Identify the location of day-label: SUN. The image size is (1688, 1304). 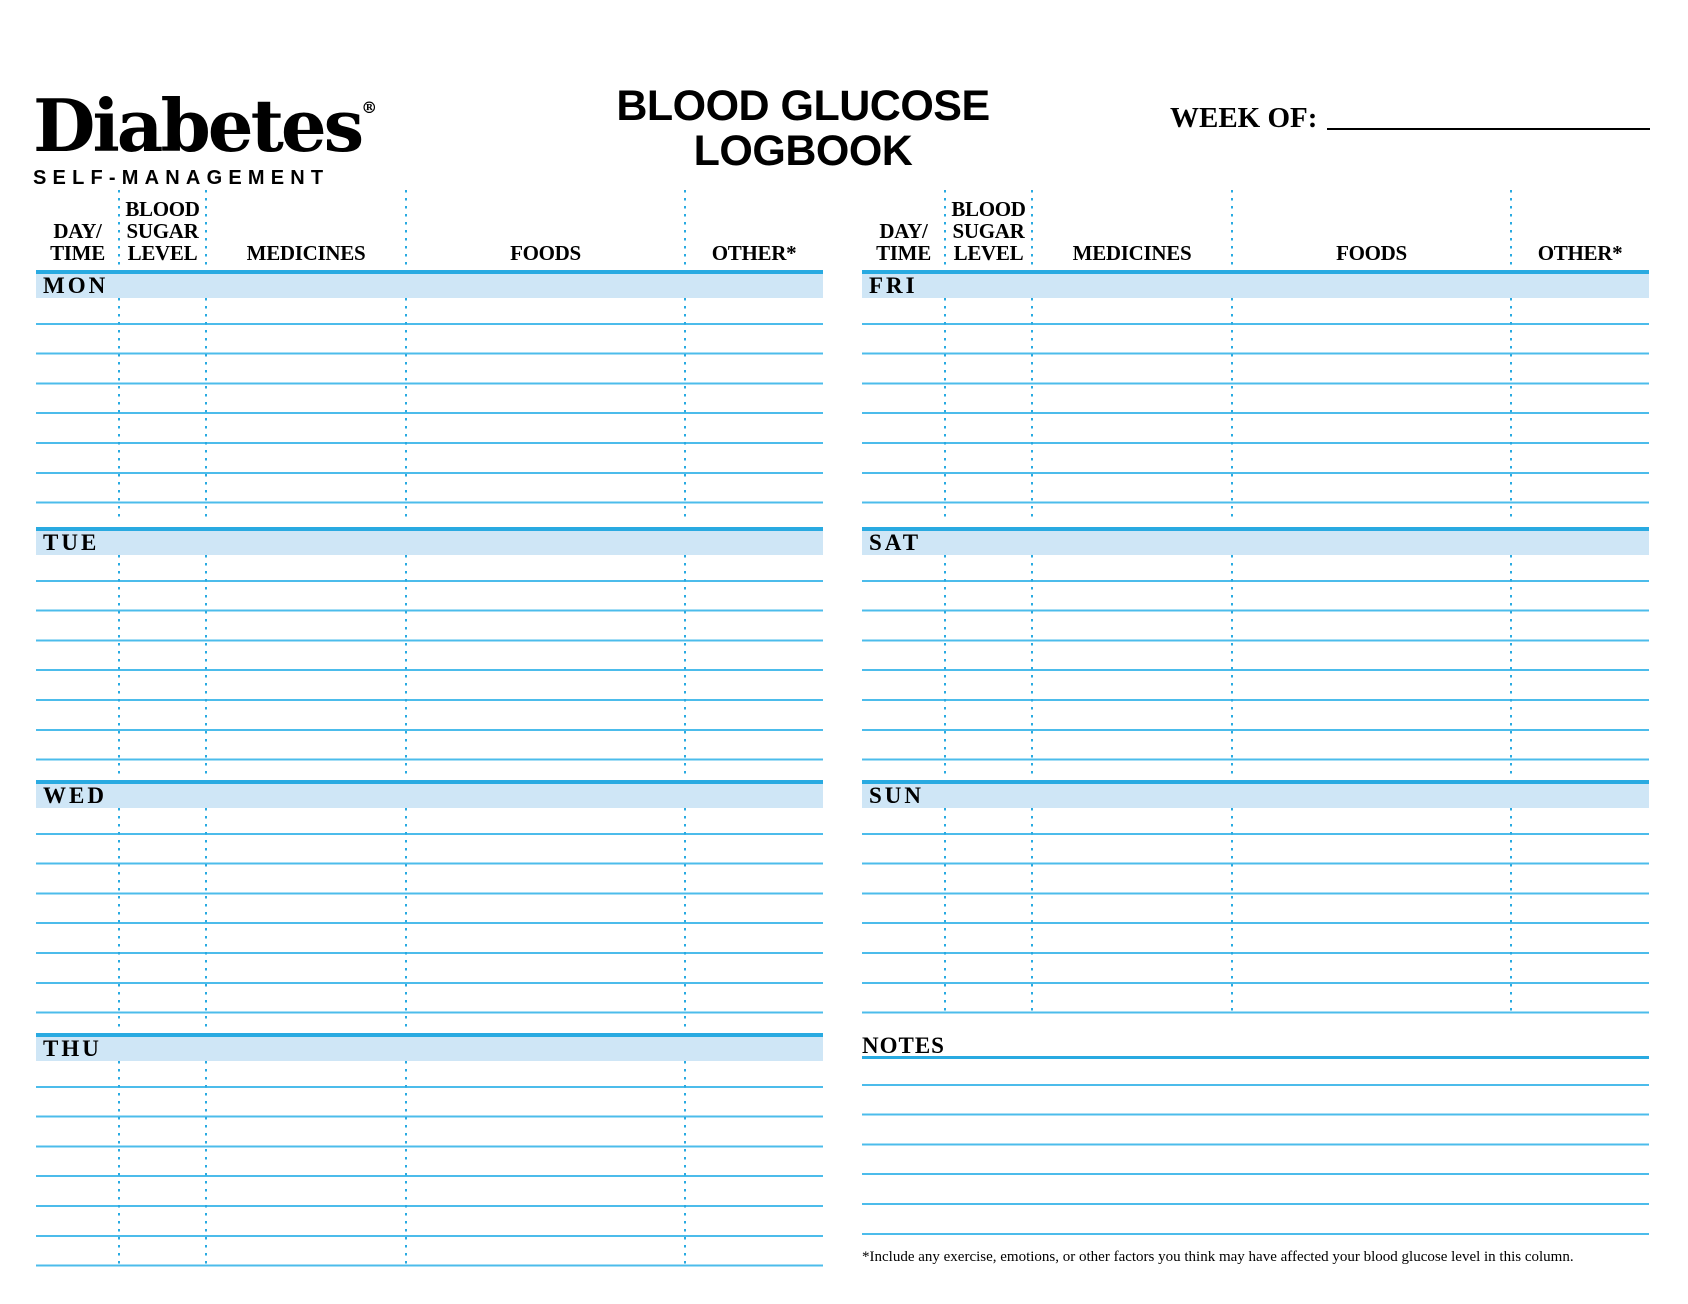
(897, 795).